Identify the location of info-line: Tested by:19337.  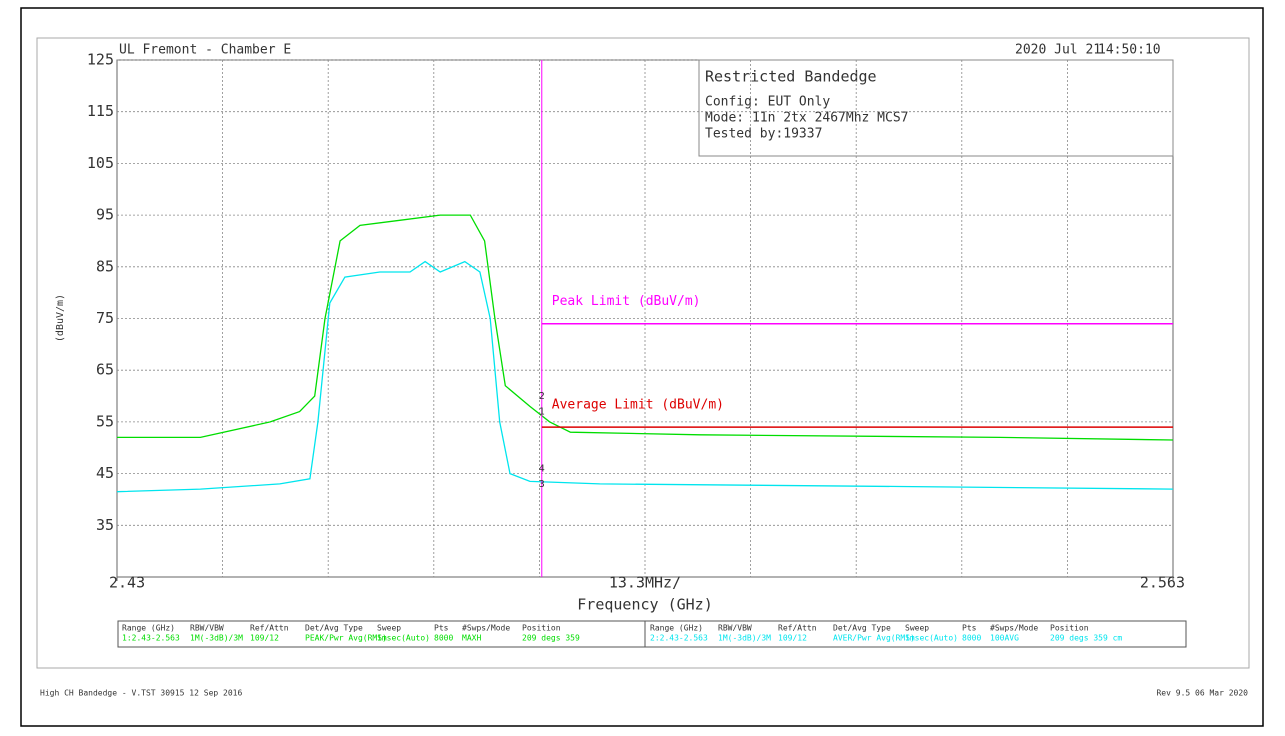
(763, 134).